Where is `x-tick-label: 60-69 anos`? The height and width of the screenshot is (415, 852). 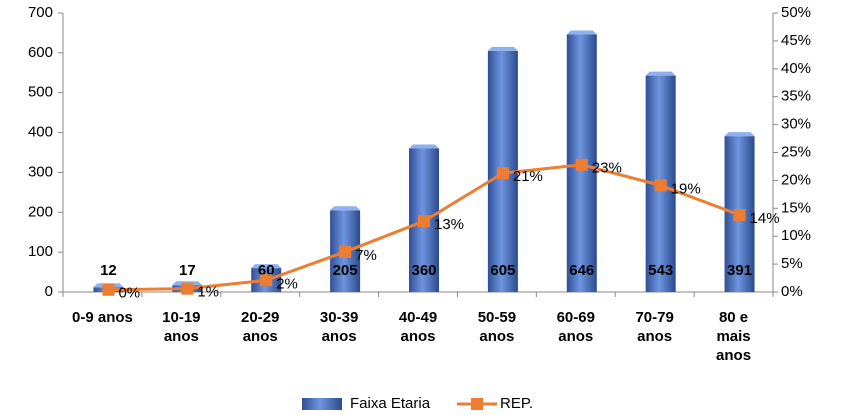
x-tick-label: 60-69 anos is located at coordinates (575, 327).